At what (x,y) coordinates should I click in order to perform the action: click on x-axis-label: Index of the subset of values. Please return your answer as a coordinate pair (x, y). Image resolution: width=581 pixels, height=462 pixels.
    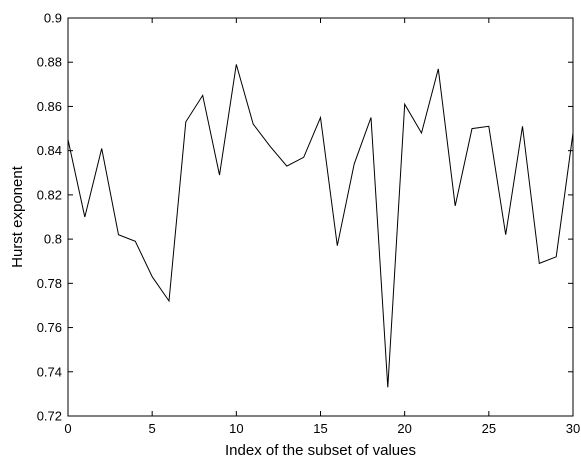
    Looking at the image, I should click on (320, 450).